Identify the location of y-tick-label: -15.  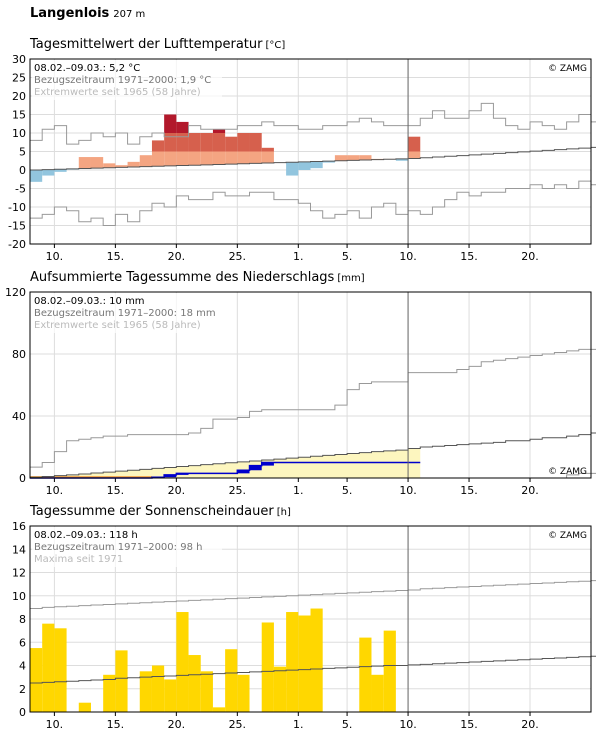
(17, 226).